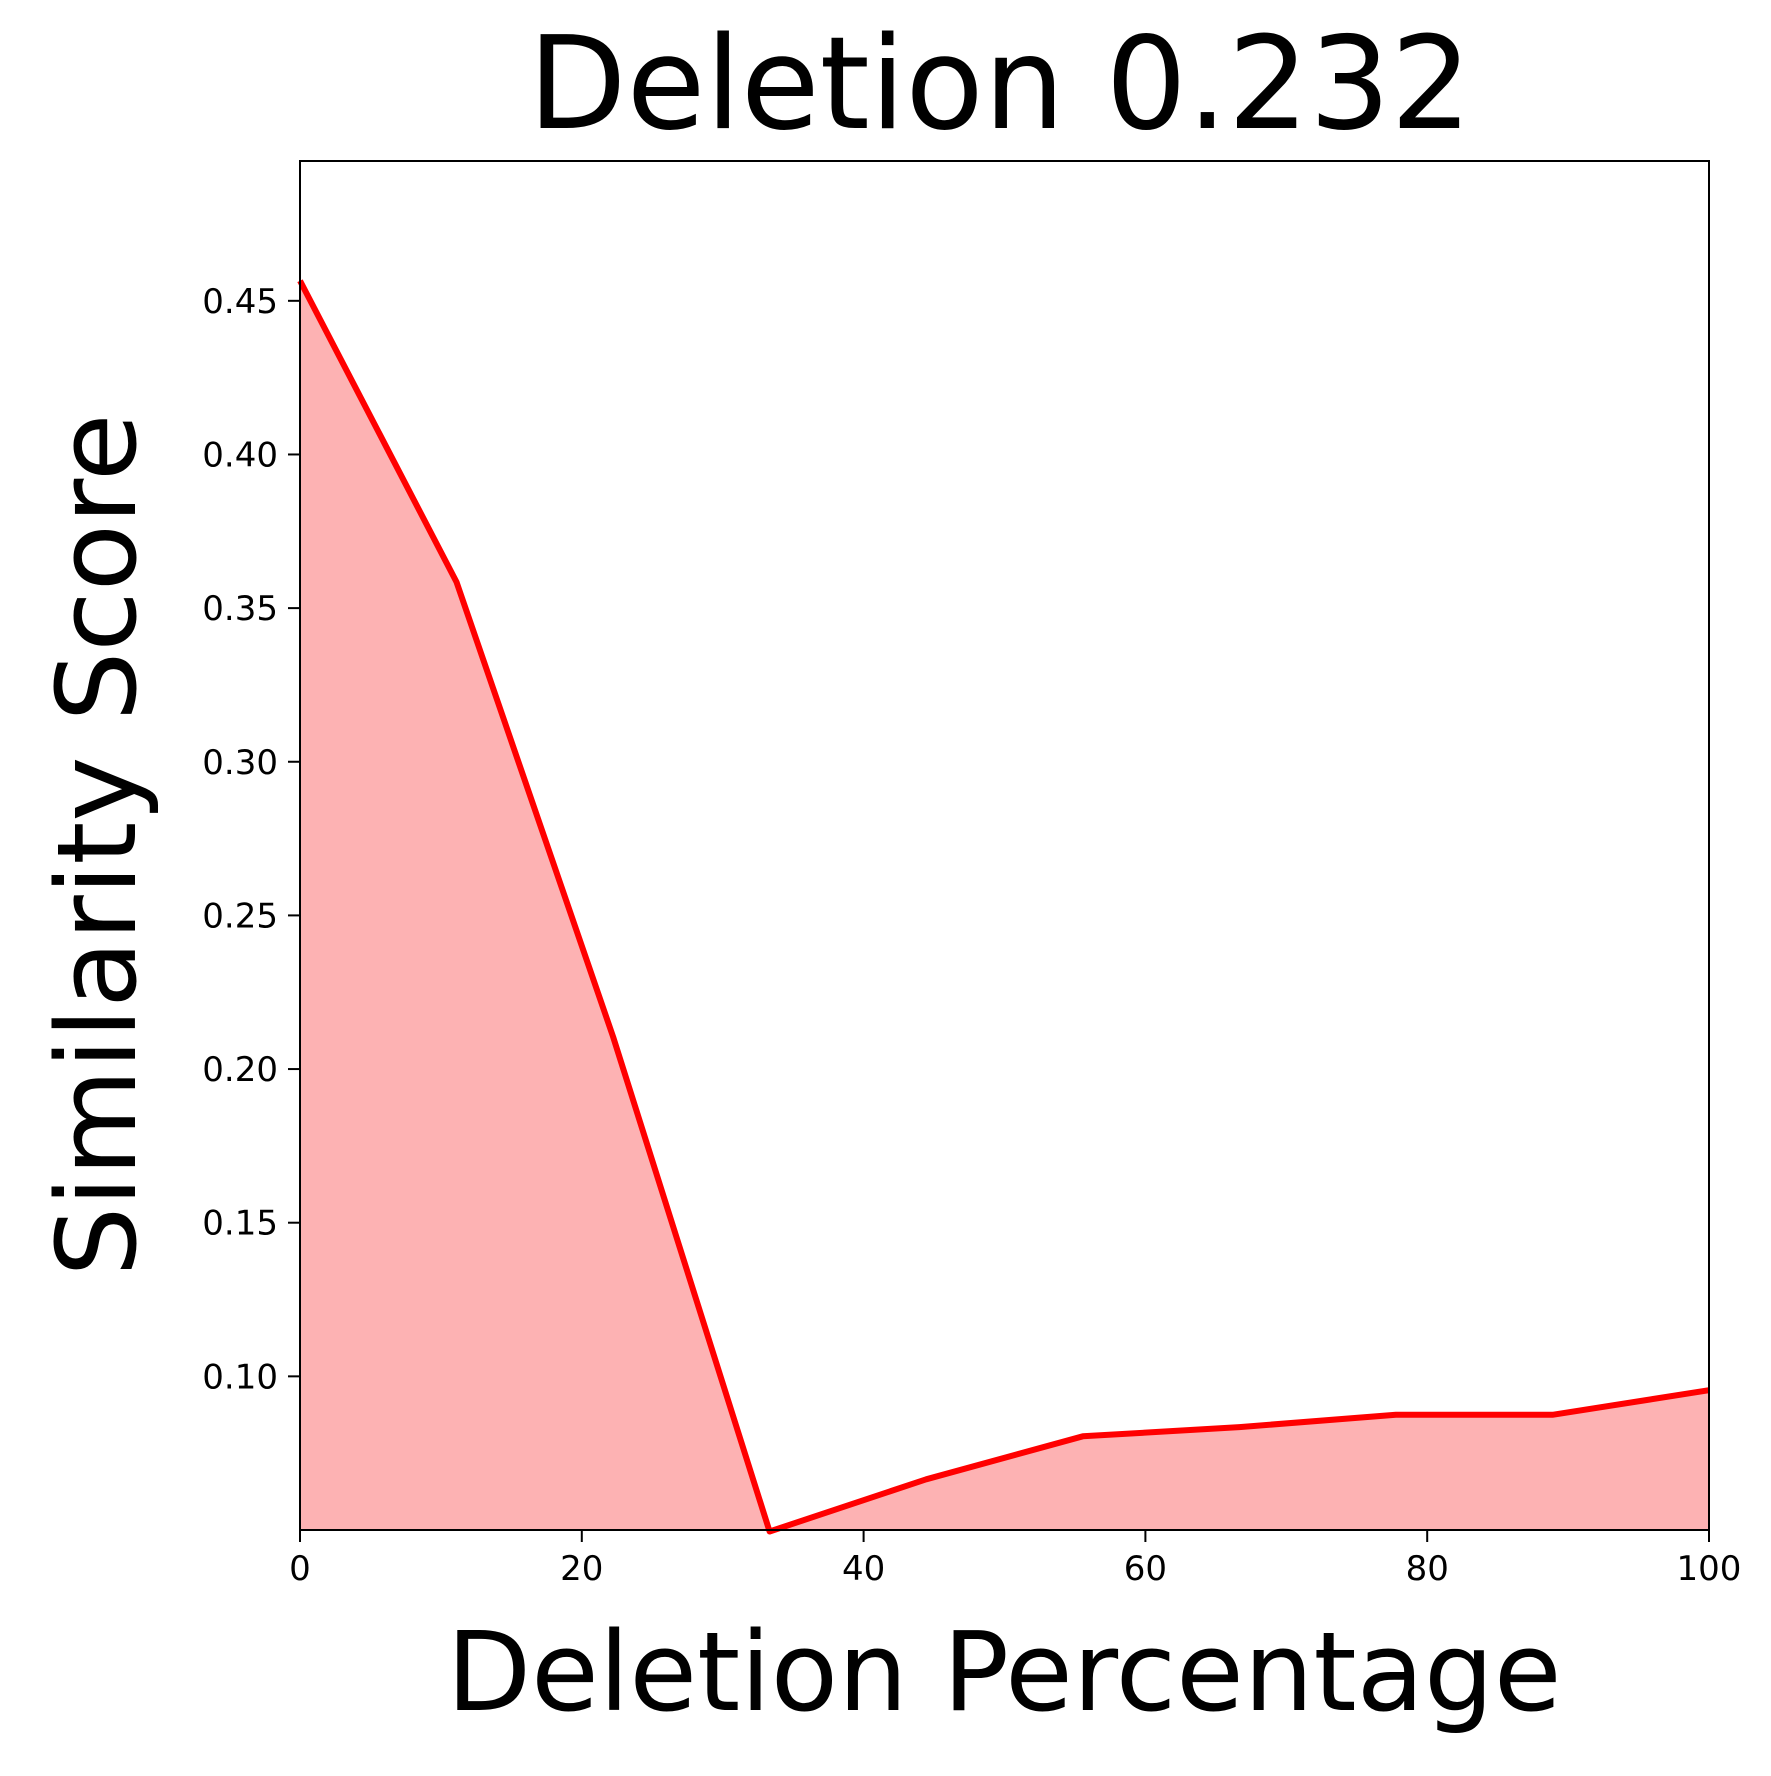 The height and width of the screenshot is (1776, 1771). What do you see at coordinates (1000, 84) in the screenshot?
I see `chart-title: Deletion 0.232` at bounding box center [1000, 84].